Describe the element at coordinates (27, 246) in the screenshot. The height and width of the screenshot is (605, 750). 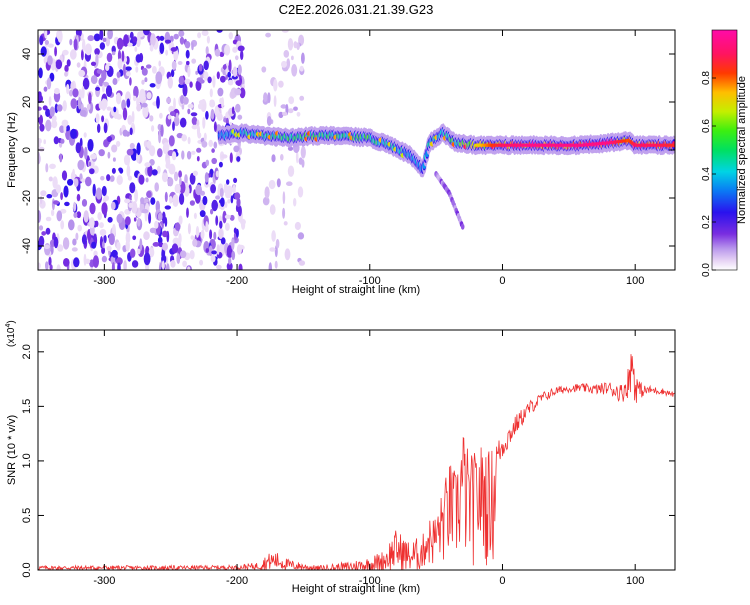
I see `spectrogram-y-tick-label: -40` at that location.